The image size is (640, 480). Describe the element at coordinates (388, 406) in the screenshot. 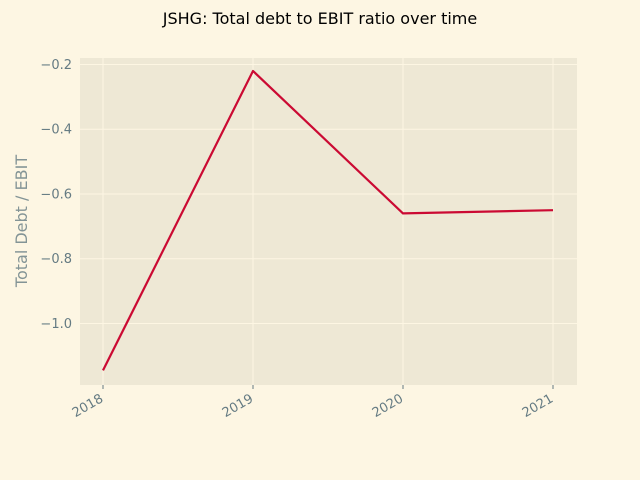

I see `x-tick-label: 2020` at that location.